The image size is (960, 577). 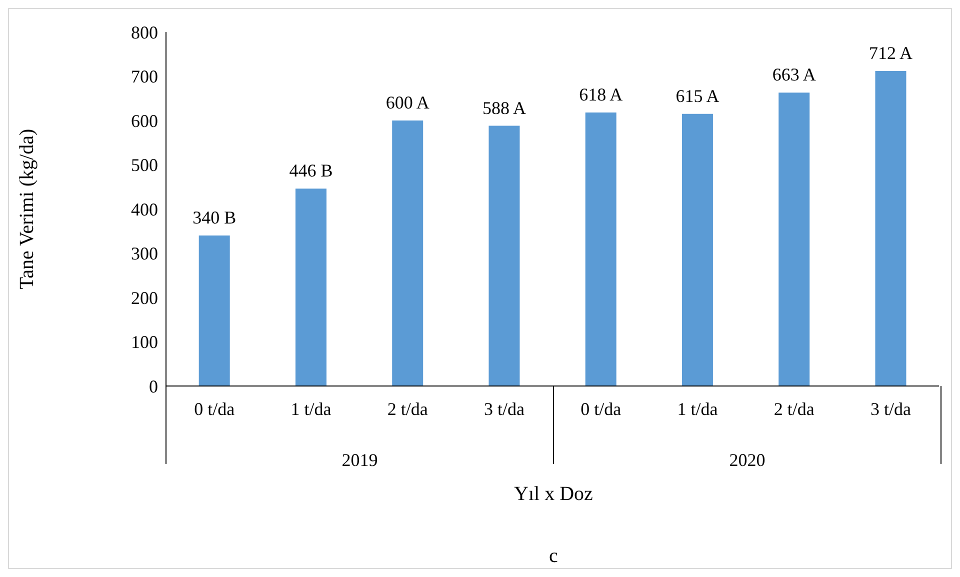 I want to click on y-tick-label: 500, so click(x=144, y=165).